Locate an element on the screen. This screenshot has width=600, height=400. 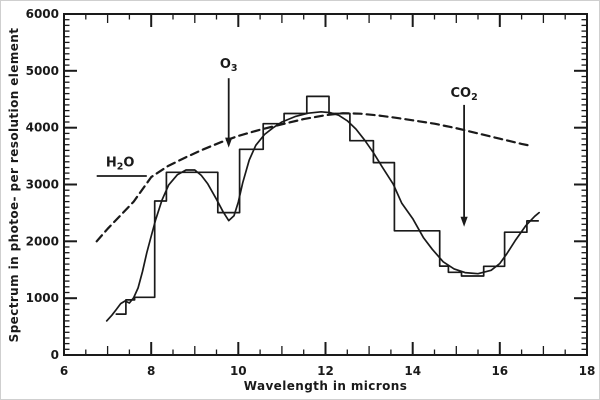
y-tick-label: 3000 is located at coordinates (42, 185).